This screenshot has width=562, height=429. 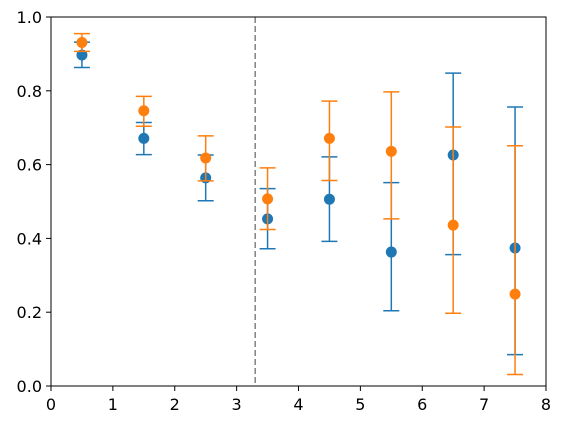 What do you see at coordinates (422, 404) in the screenshot?
I see `x-tick-label: 6` at bounding box center [422, 404].